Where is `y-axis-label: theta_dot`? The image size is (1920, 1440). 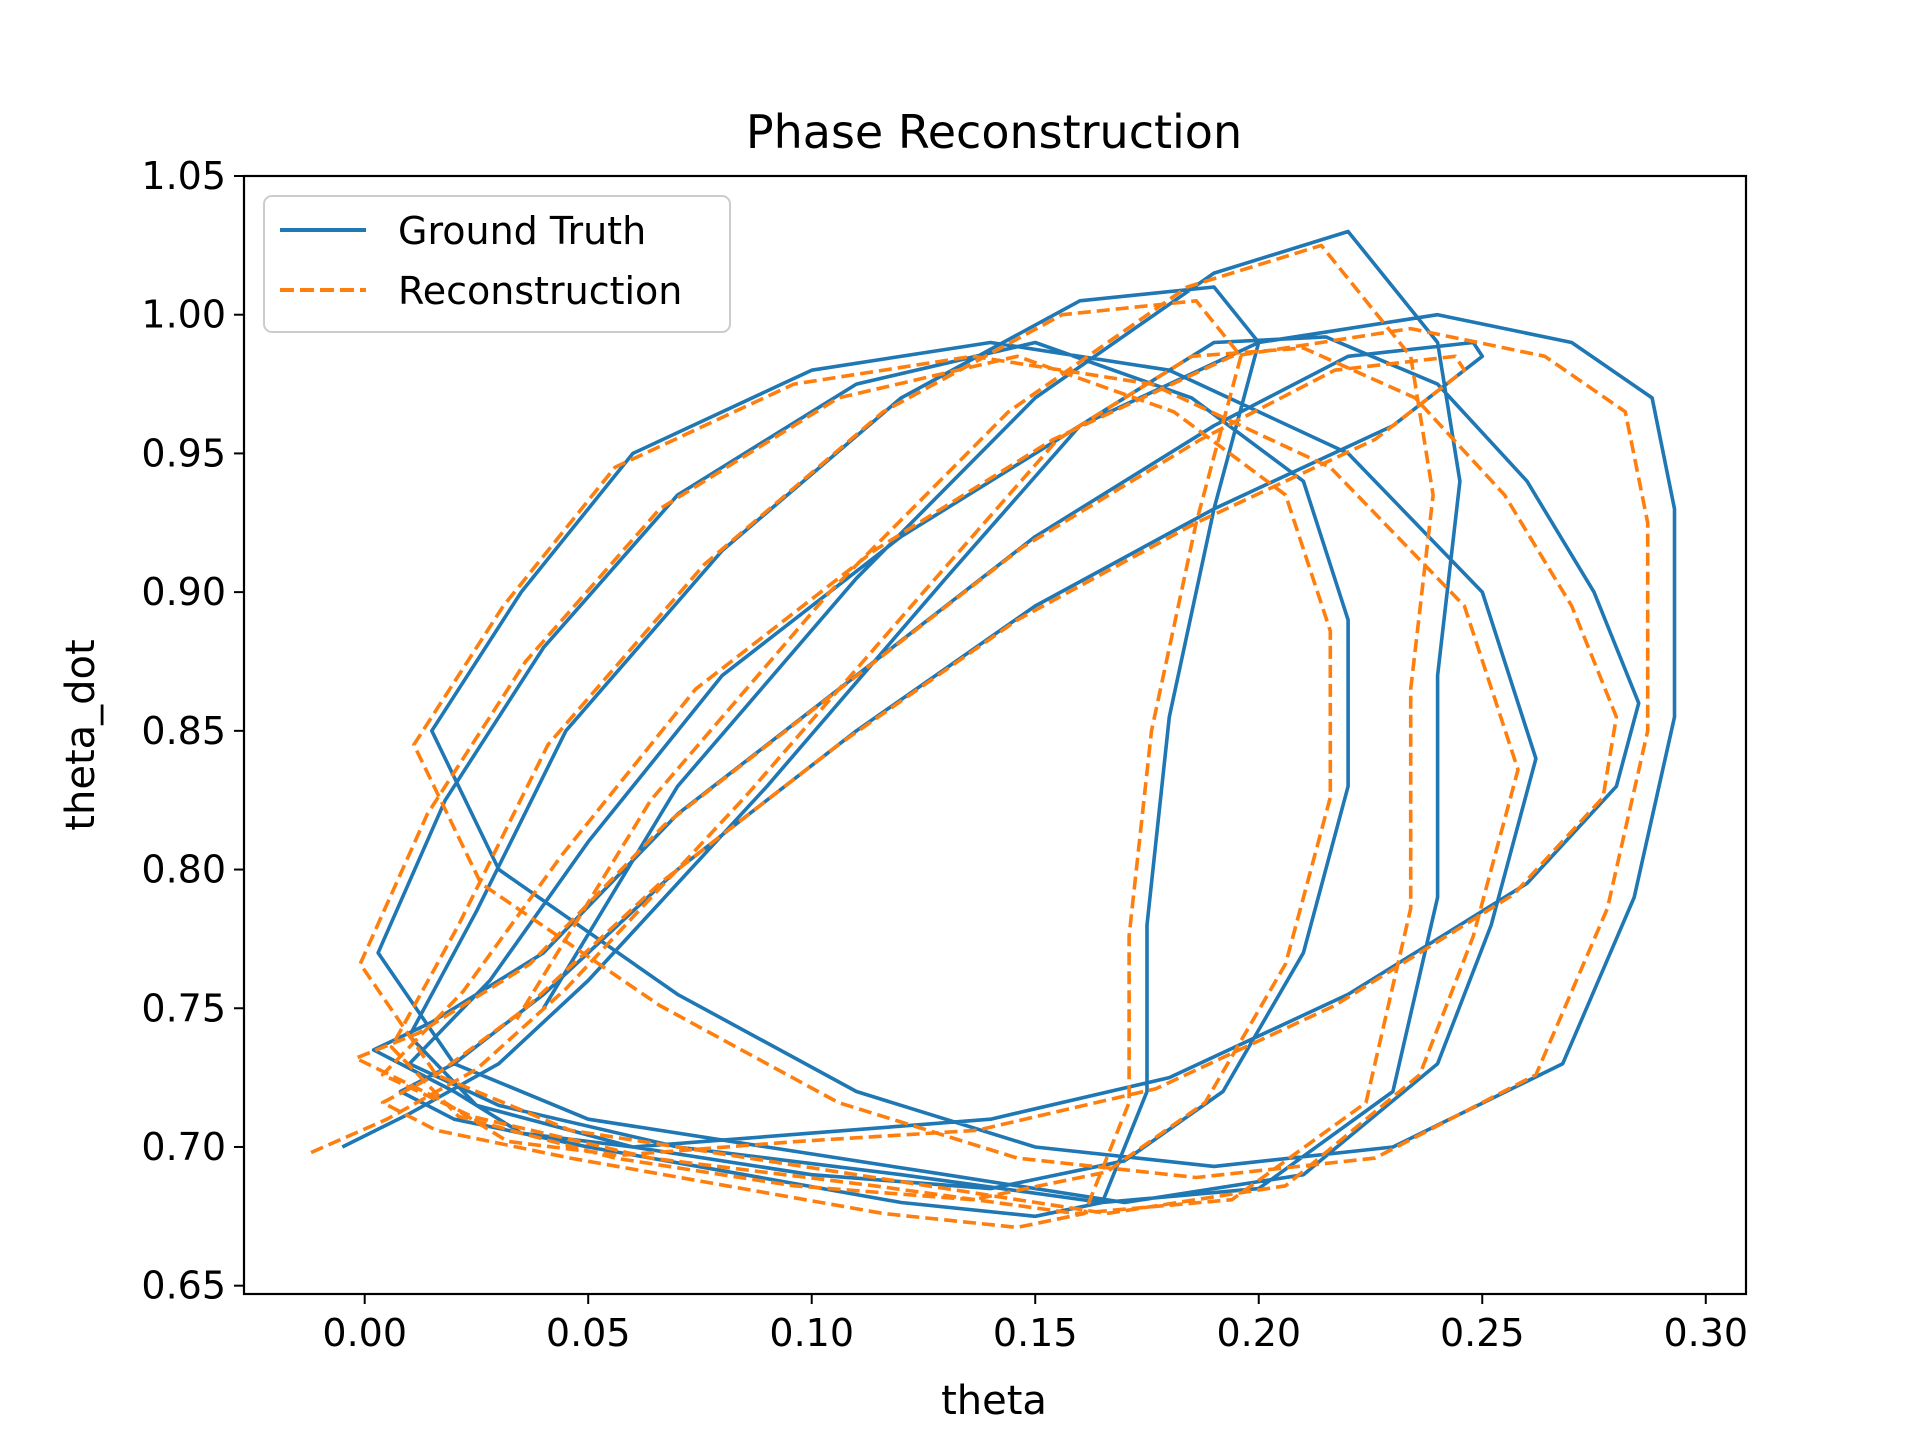 y-axis-label: theta_dot is located at coordinates (81, 734).